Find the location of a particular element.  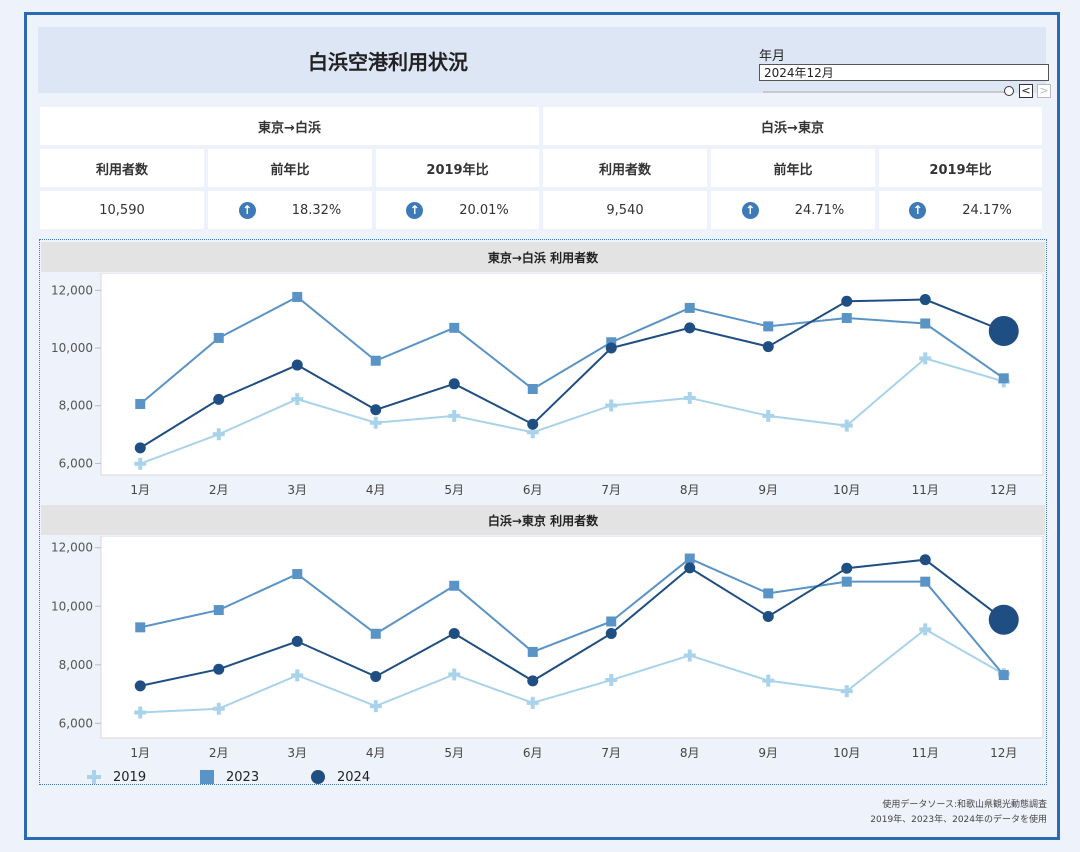

data-point-2024-highlight is located at coordinates (1003, 619).